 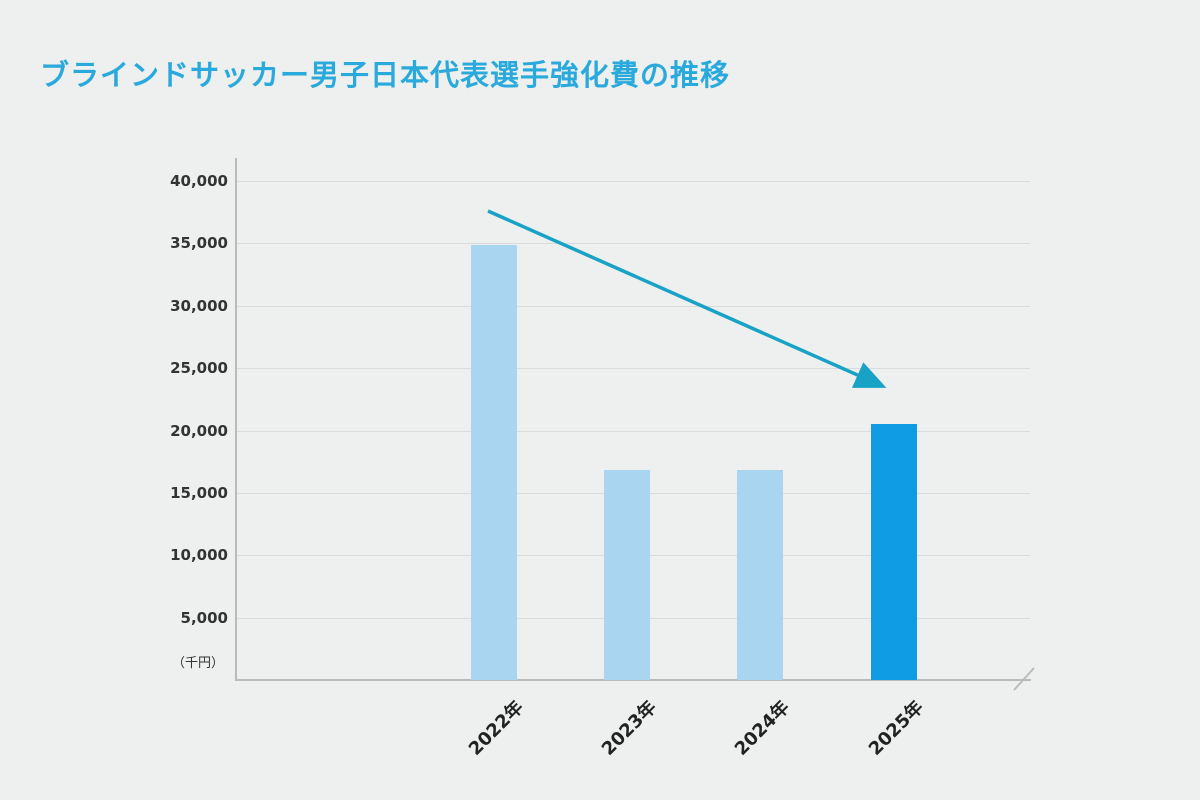 What do you see at coordinates (199, 368) in the screenshot?
I see `y-tick-label: 25,000` at bounding box center [199, 368].